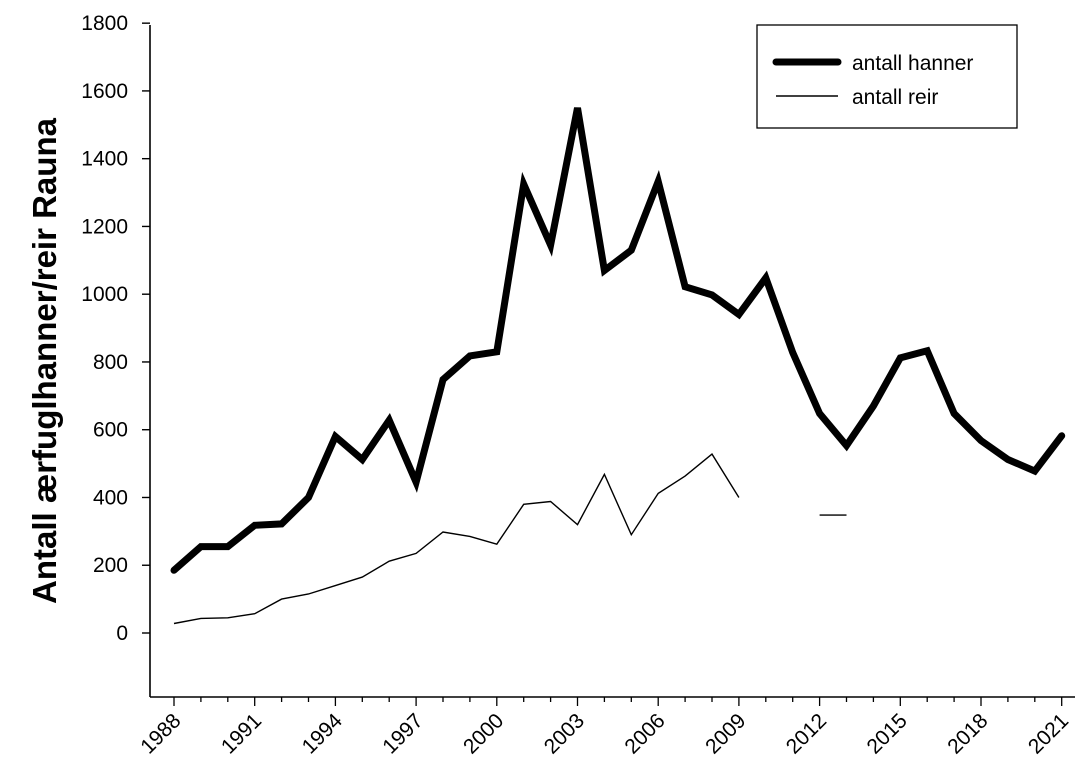 The image size is (1077, 767). What do you see at coordinates (115, 328) in the screenshot?
I see `y-ticks: 0 200 400 600 800 1000 1200 1400 1600 1800` at bounding box center [115, 328].